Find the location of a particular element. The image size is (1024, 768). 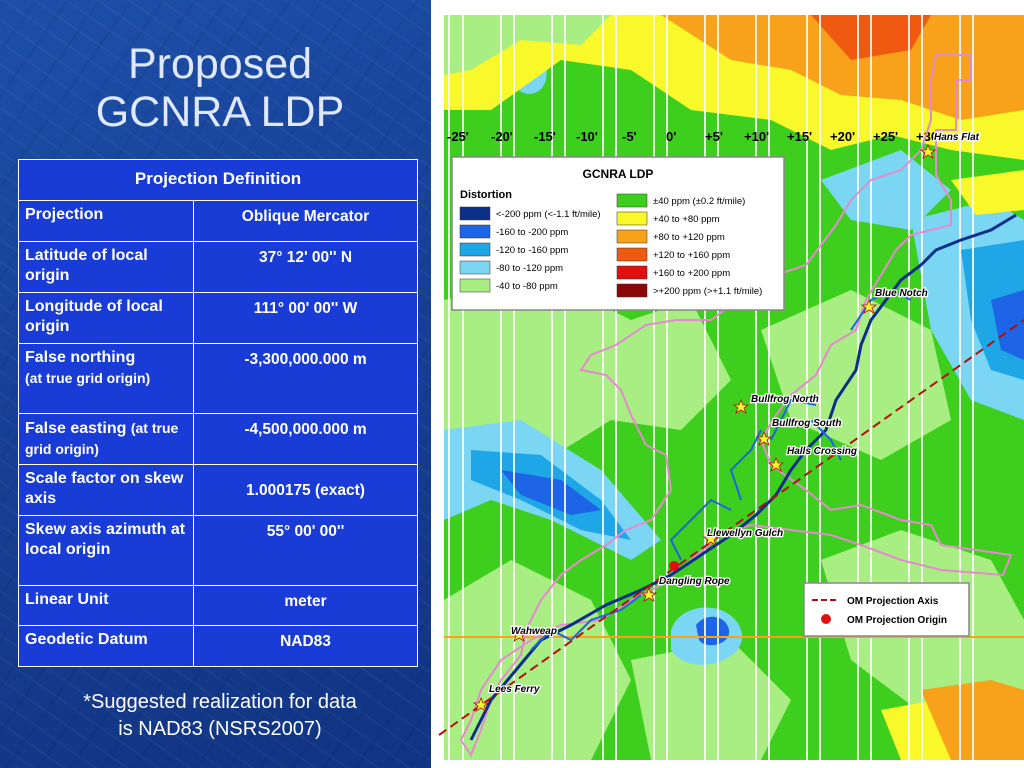

row-key-text: Geodetic Datum is located at coordinates (86, 639).